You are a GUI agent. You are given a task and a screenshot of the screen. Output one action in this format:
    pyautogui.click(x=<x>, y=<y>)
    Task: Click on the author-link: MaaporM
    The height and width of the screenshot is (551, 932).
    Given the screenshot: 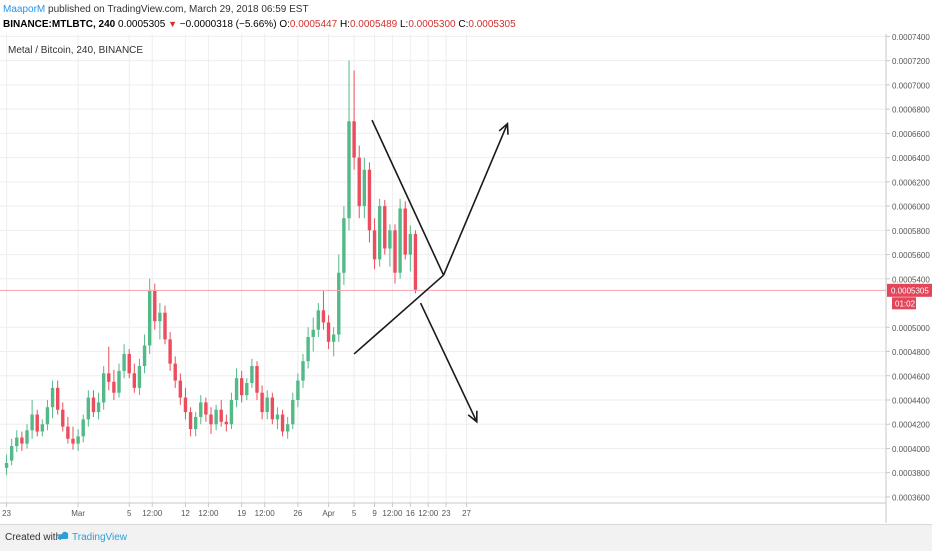 What is the action you would take?
    pyautogui.click(x=24, y=9)
    